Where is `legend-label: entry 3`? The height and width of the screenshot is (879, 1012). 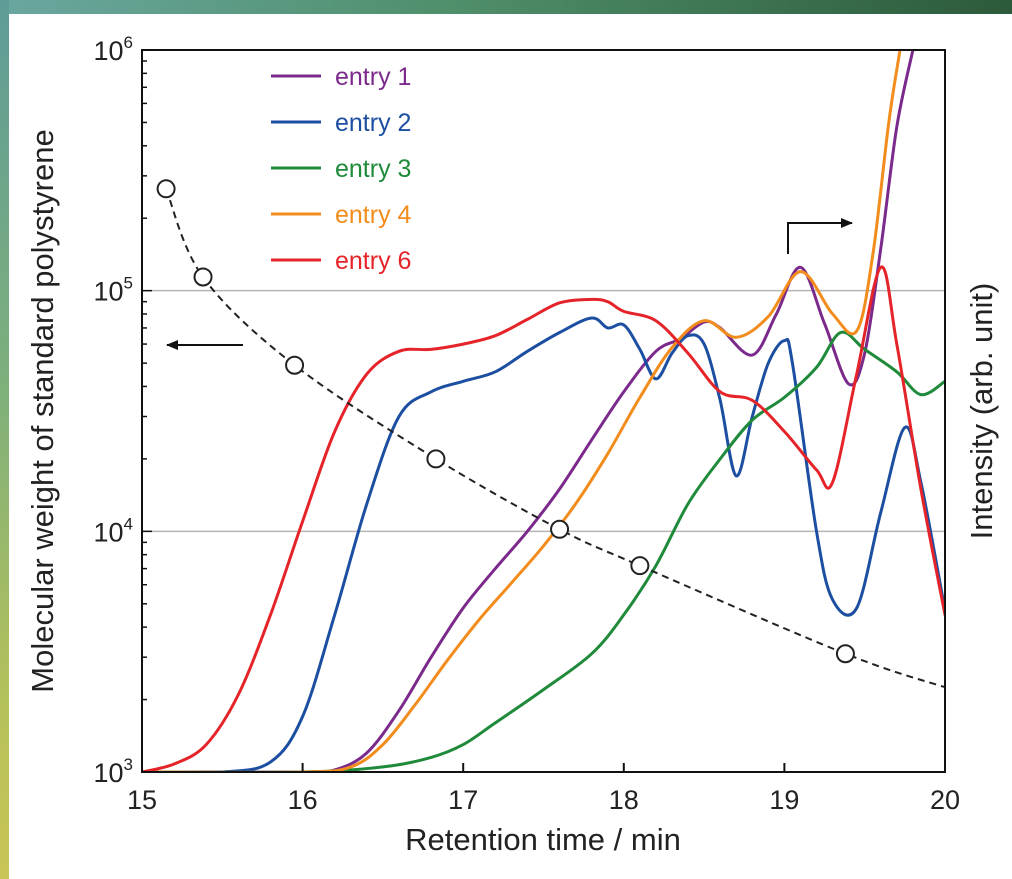
legend-label: entry 3 is located at coordinates (373, 169).